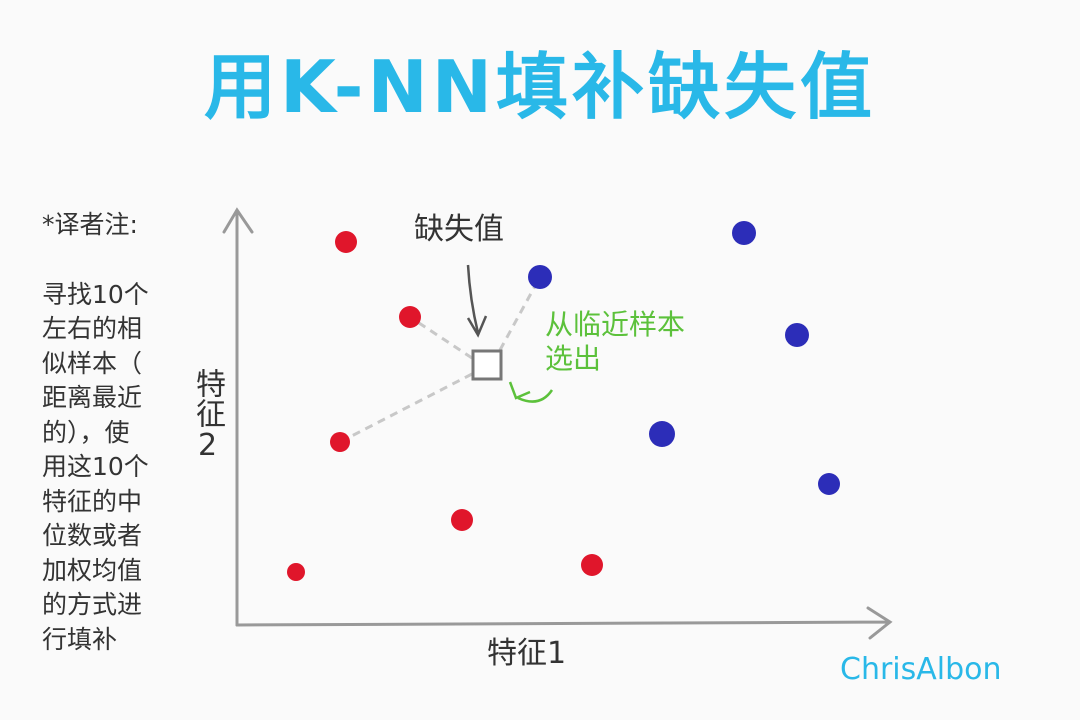  Describe the element at coordinates (615, 324) in the screenshot. I see `selected-line: 从临近样本` at that location.